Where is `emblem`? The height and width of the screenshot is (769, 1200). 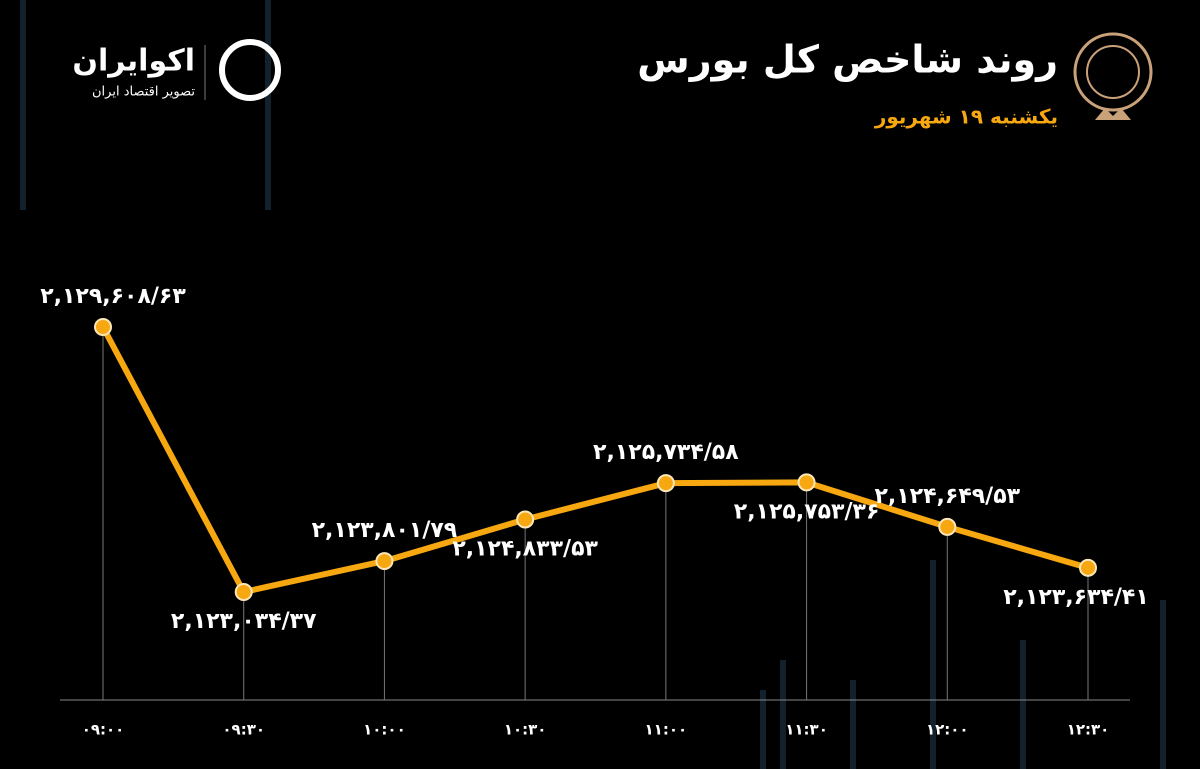
emblem is located at coordinates (1113, 76).